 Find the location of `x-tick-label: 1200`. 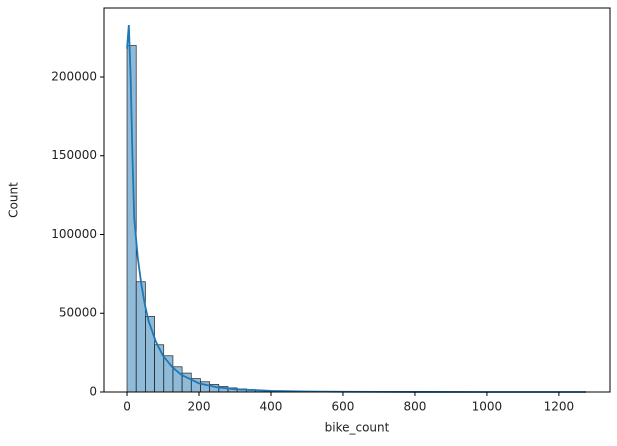

x-tick-label: 1200 is located at coordinates (559, 407).